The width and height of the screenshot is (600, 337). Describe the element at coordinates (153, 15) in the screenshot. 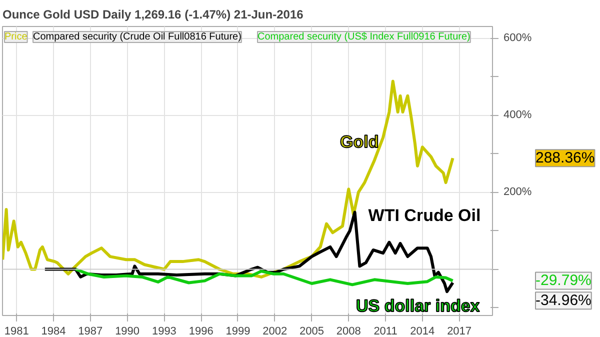

I see `chart-title: Ounce Gold USD Daily 1,269.16 (-1.47%) 21-Jun-2016` at that location.